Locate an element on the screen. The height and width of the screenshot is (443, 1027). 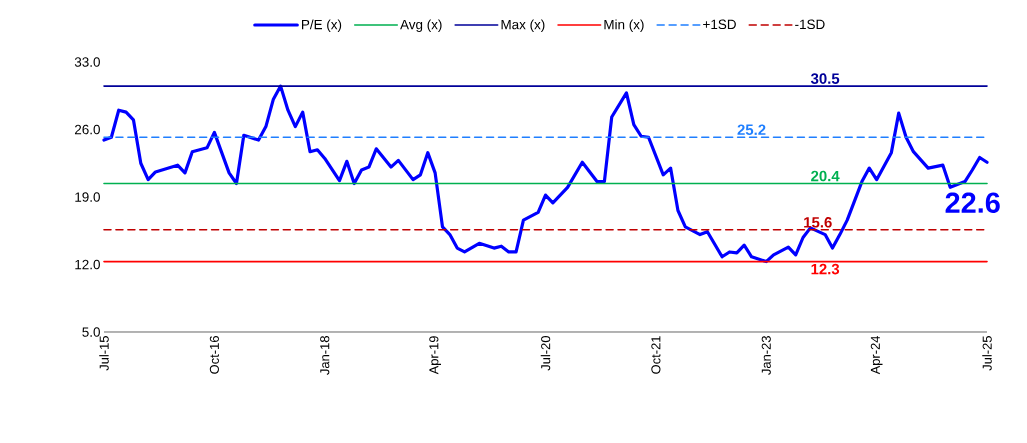
x-tick-label: Apr-24 is located at coordinates (876, 355).